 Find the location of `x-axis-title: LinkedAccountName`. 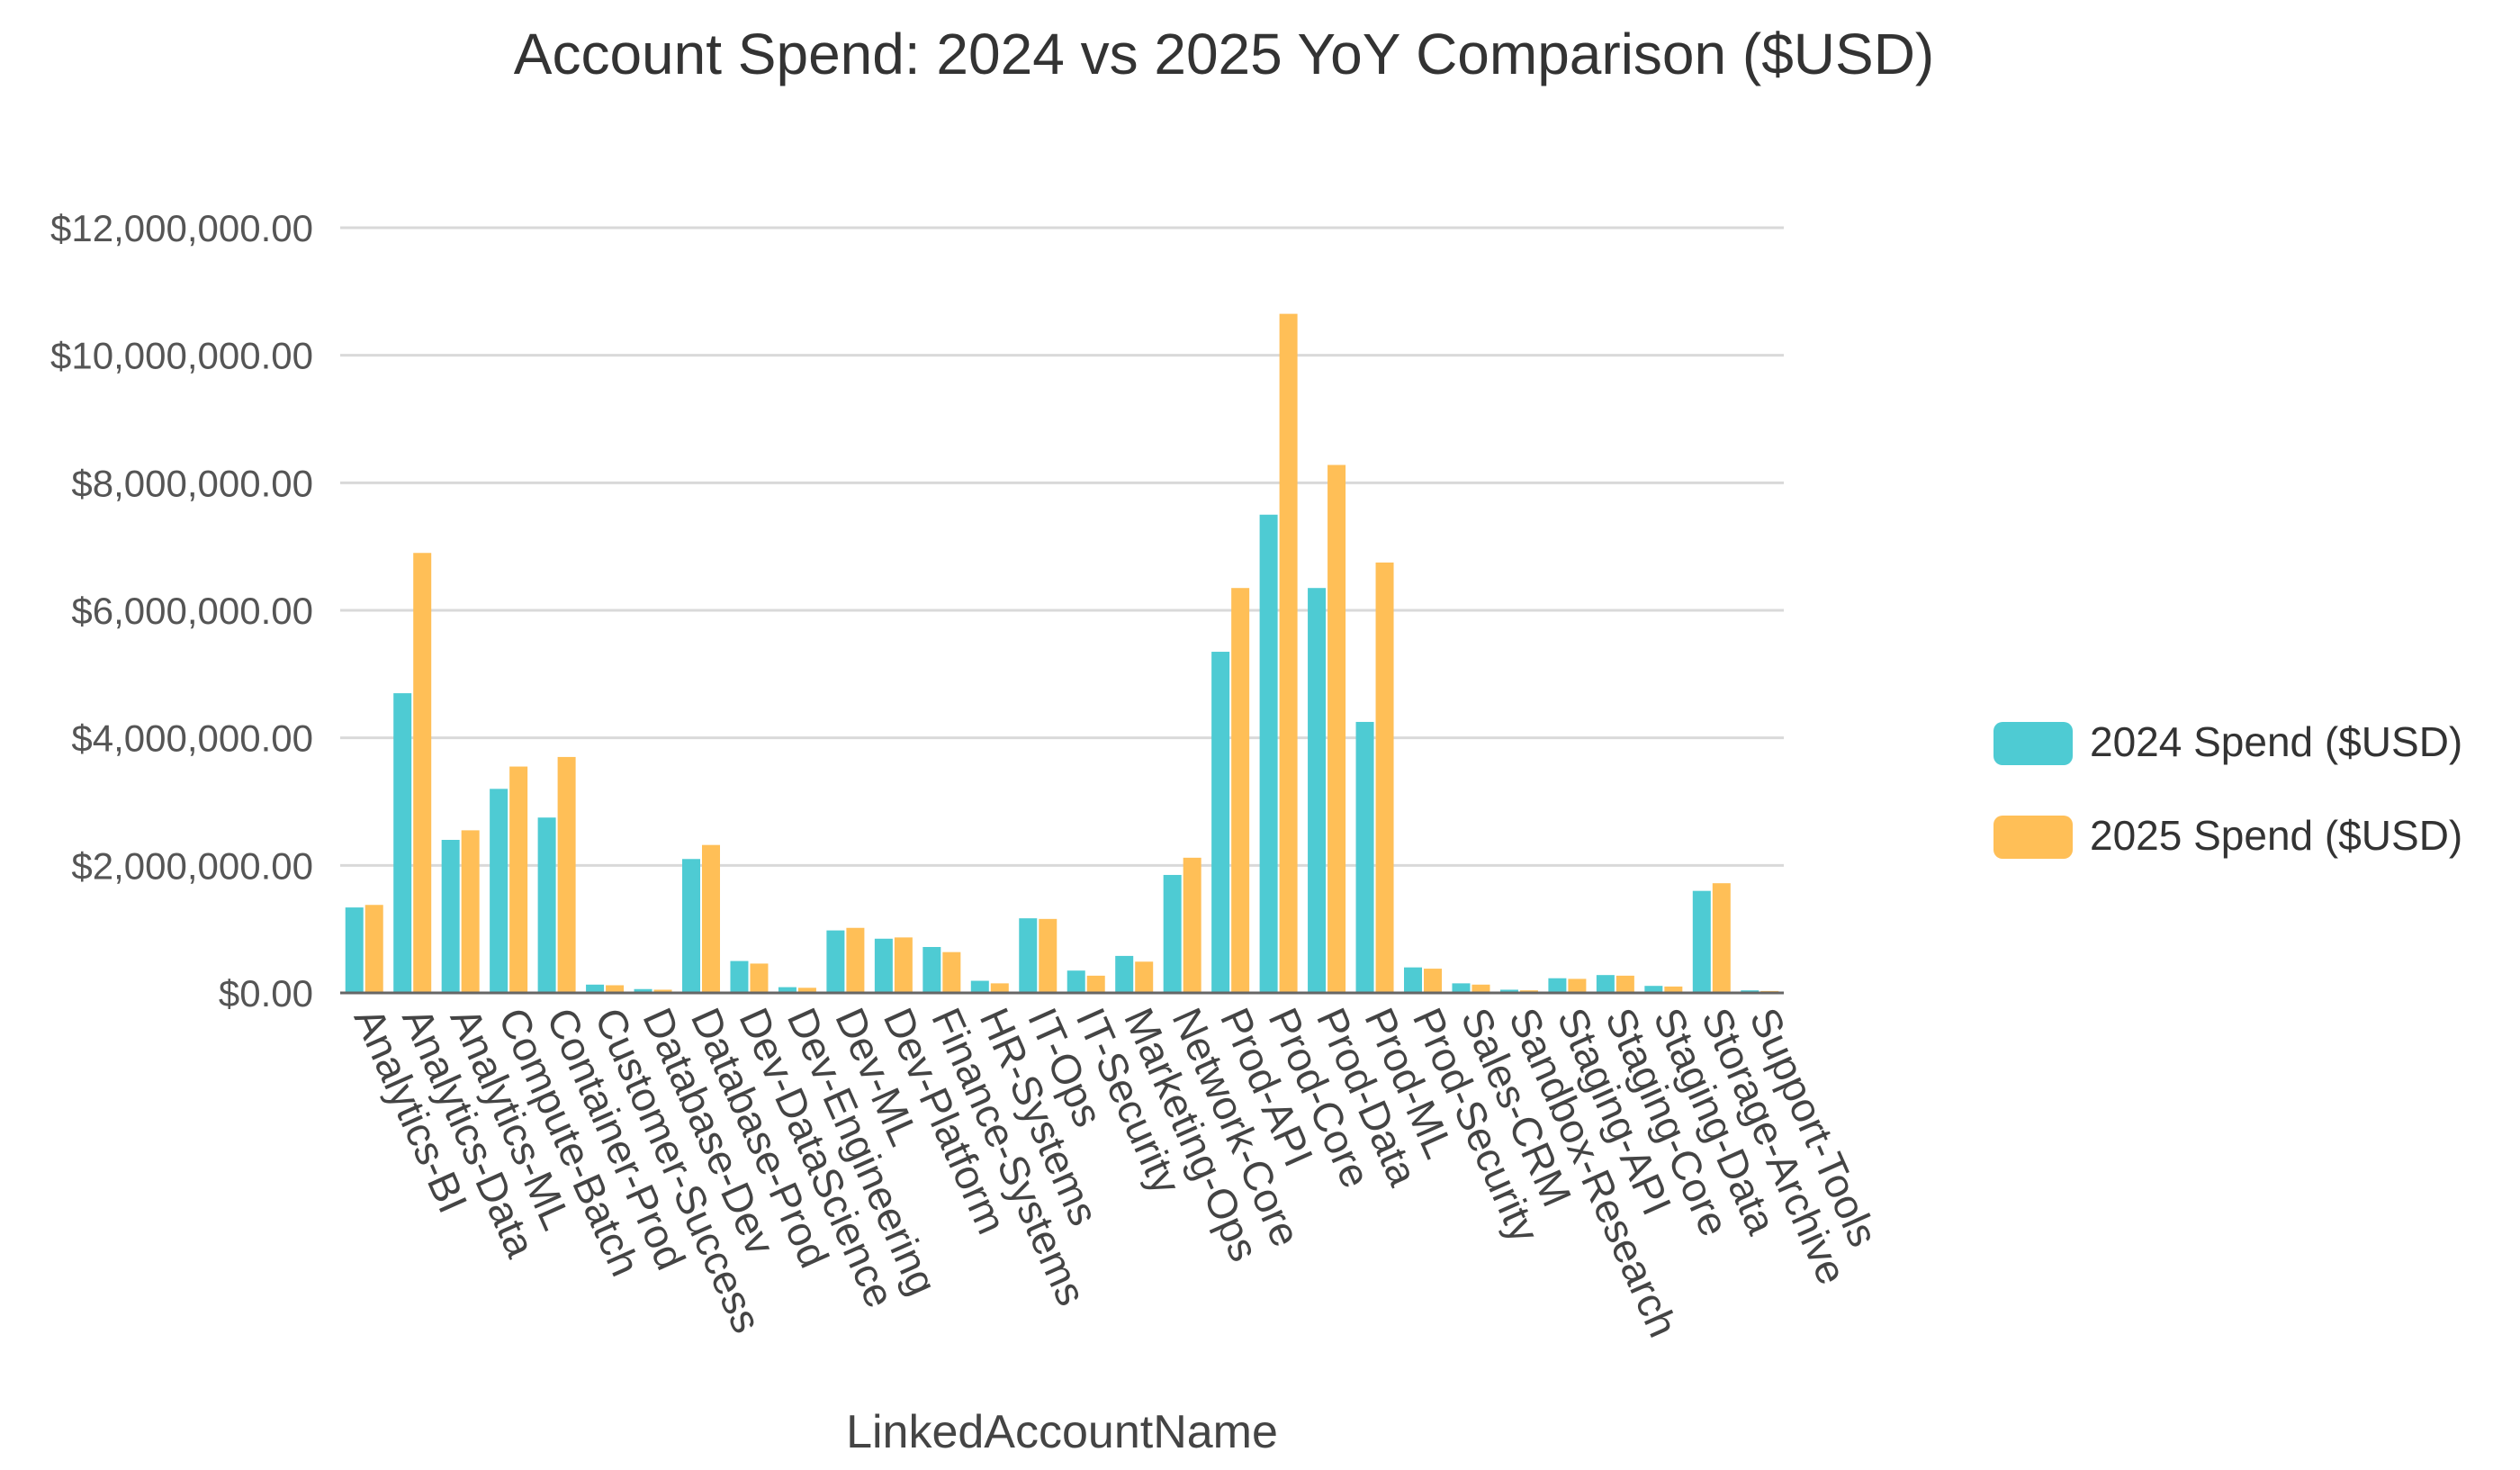

x-axis-title: LinkedAccountName is located at coordinates (1062, 1432).